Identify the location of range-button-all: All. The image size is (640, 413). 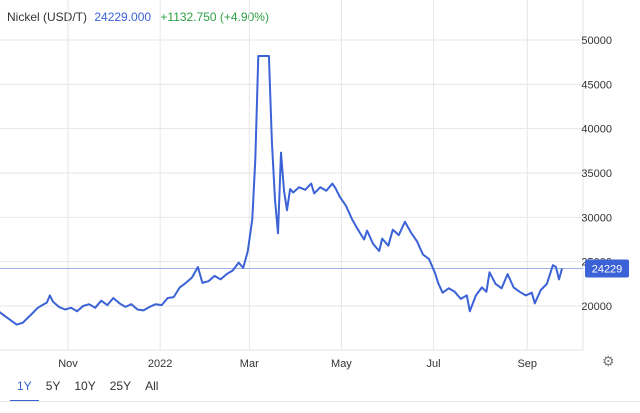
(152, 386).